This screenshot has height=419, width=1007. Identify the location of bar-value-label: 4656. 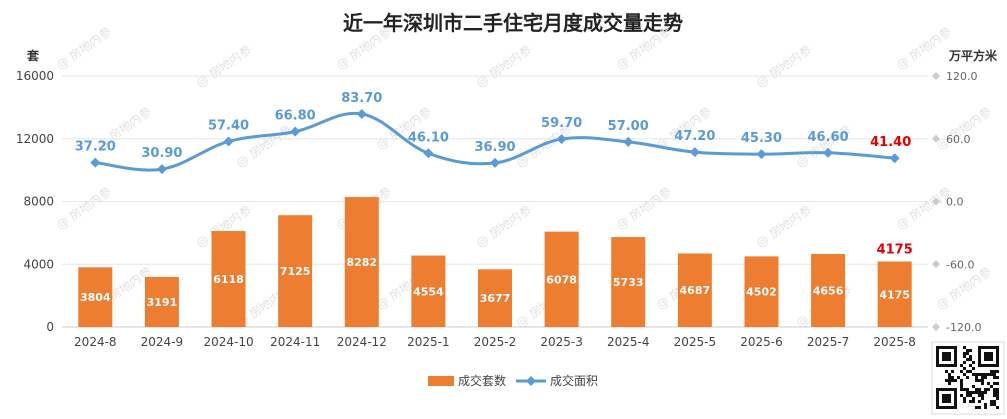
(828, 290).